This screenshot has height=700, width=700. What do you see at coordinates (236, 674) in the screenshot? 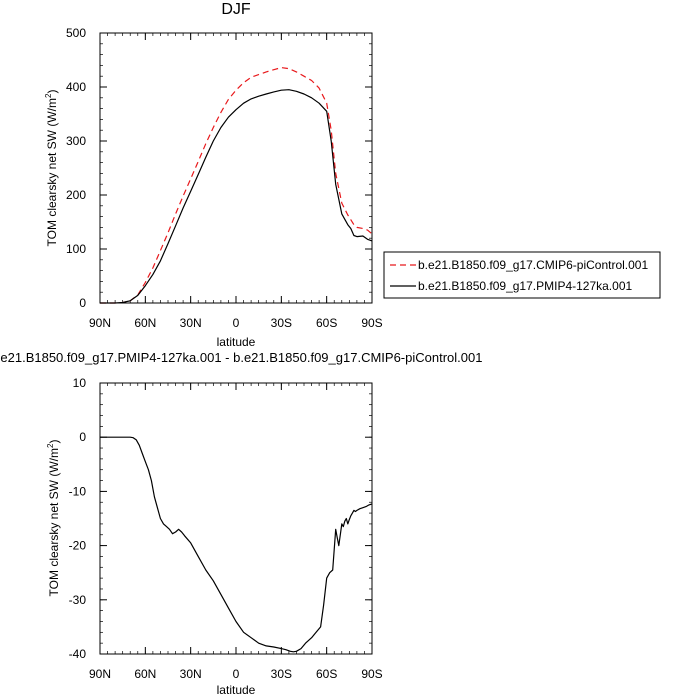
I see `bottom-x-tick-label: 0` at bounding box center [236, 674].